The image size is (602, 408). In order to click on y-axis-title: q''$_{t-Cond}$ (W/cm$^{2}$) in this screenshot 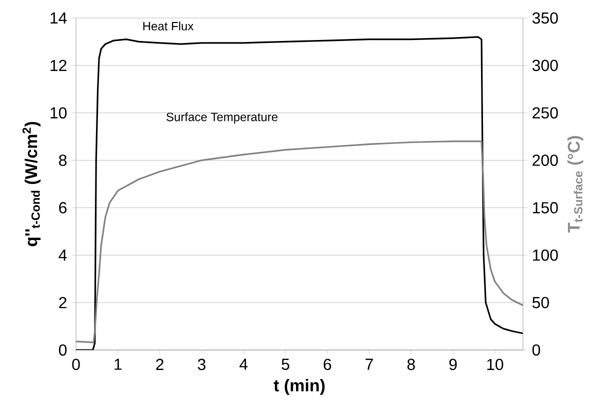, I will do `click(31, 184)`.